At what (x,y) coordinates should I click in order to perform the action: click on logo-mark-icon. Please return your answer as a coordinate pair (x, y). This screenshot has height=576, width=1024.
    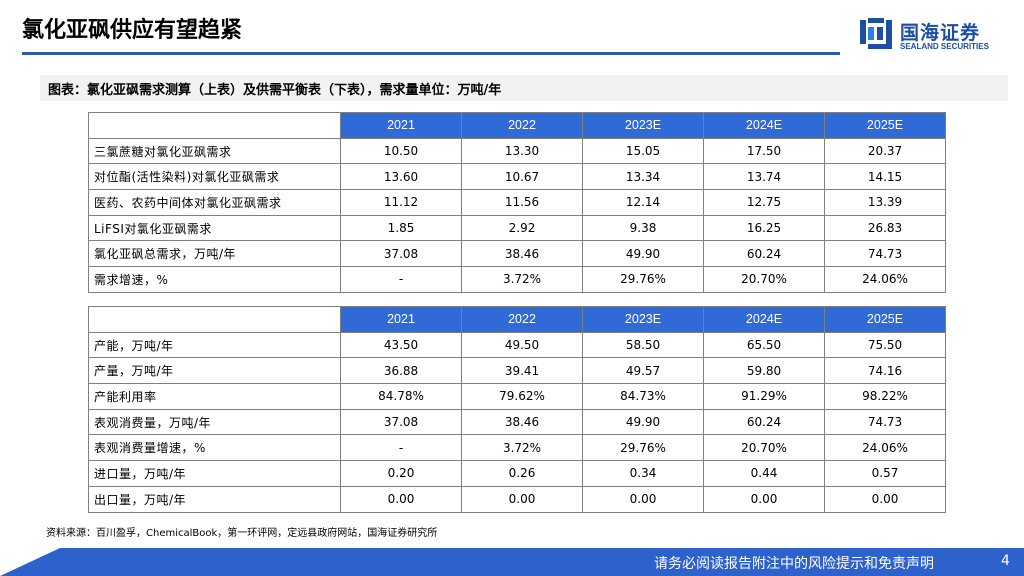
    Looking at the image, I should click on (876, 33).